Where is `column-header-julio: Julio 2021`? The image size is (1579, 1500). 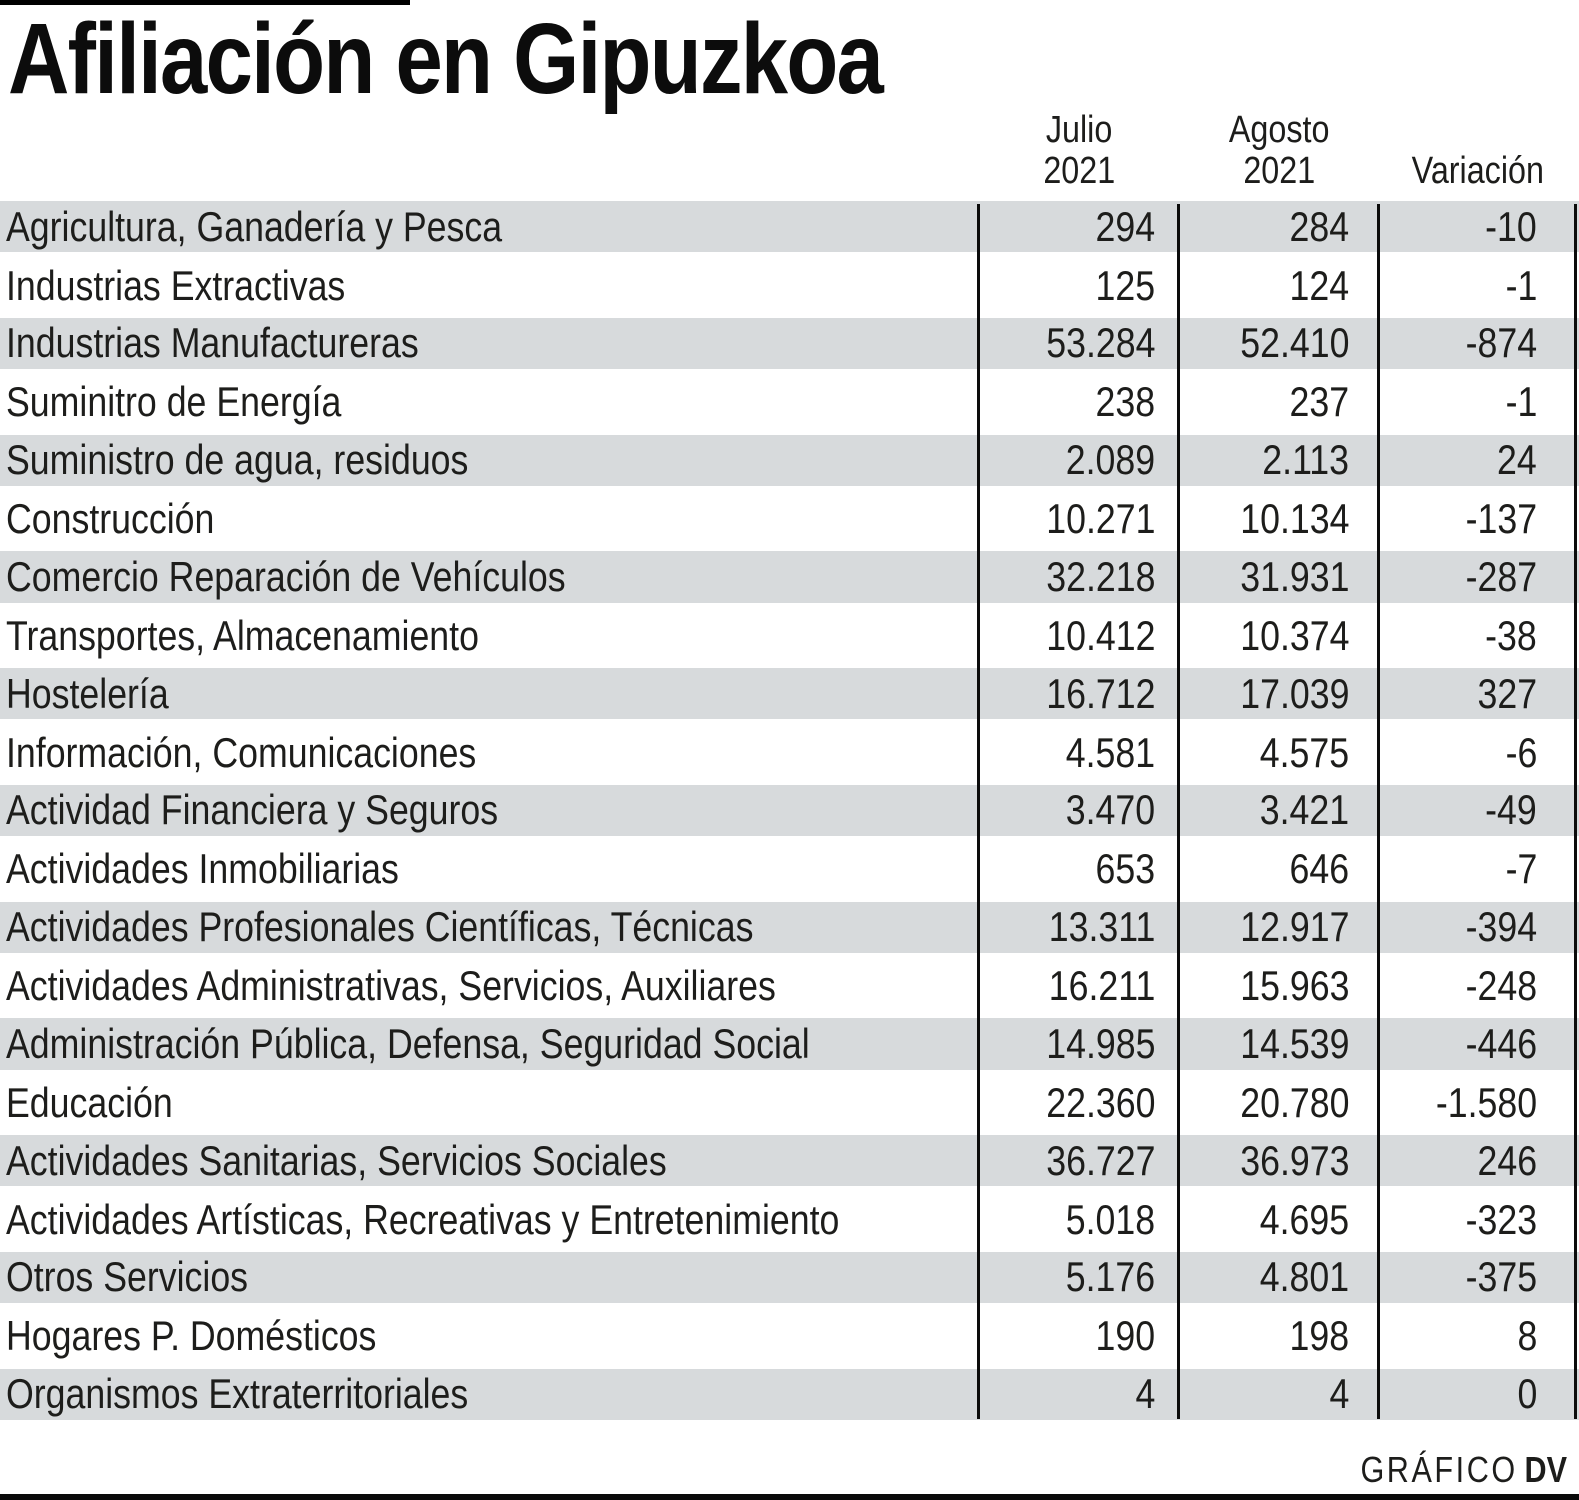
column-header-julio: Julio 2021 is located at coordinates (1079, 151).